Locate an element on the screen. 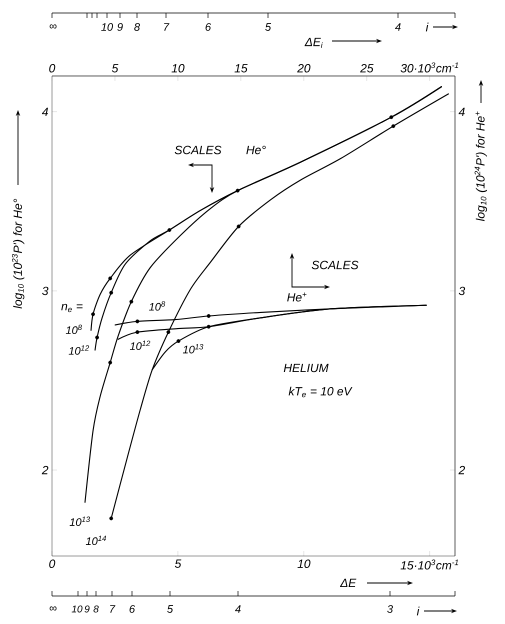 The height and width of the screenshot is (624, 505). annotation: He° is located at coordinates (256, 150).